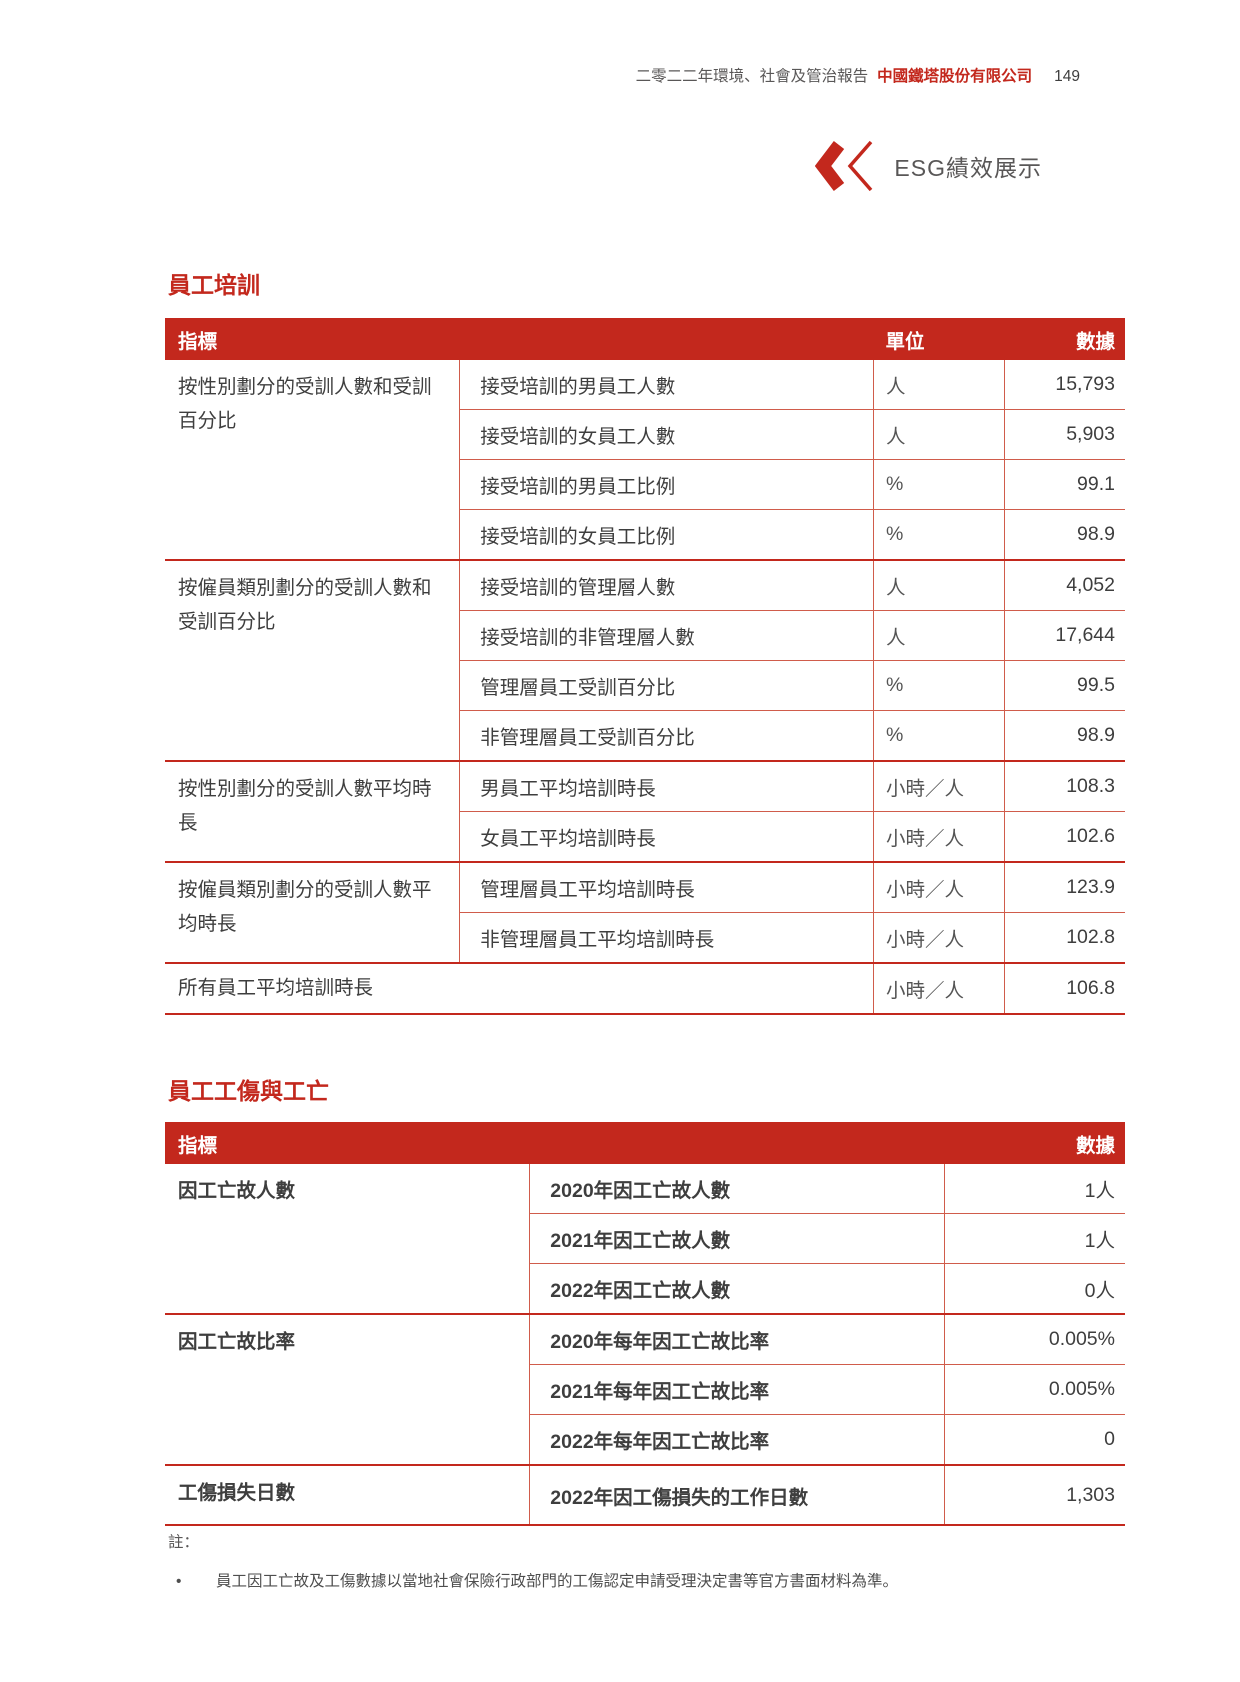 This screenshot has width=1240, height=1682. Describe the element at coordinates (737, 1495) in the screenshot. I see `metric-cell: 2022年因工傷損失的工作日數` at that location.